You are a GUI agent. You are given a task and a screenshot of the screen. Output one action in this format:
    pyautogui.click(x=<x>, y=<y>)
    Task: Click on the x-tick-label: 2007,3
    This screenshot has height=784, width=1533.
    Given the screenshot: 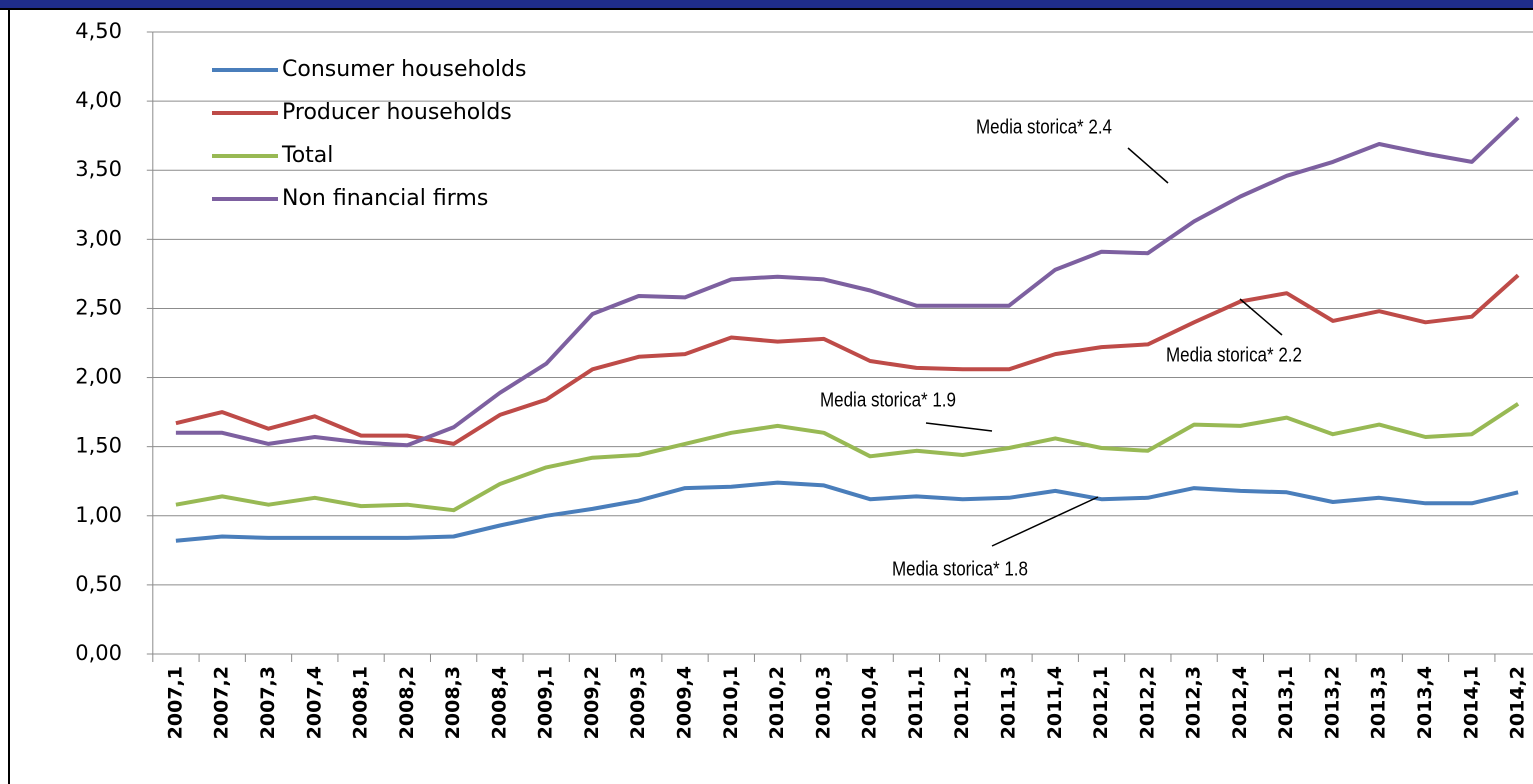 What is the action you would take?
    pyautogui.click(x=268, y=702)
    